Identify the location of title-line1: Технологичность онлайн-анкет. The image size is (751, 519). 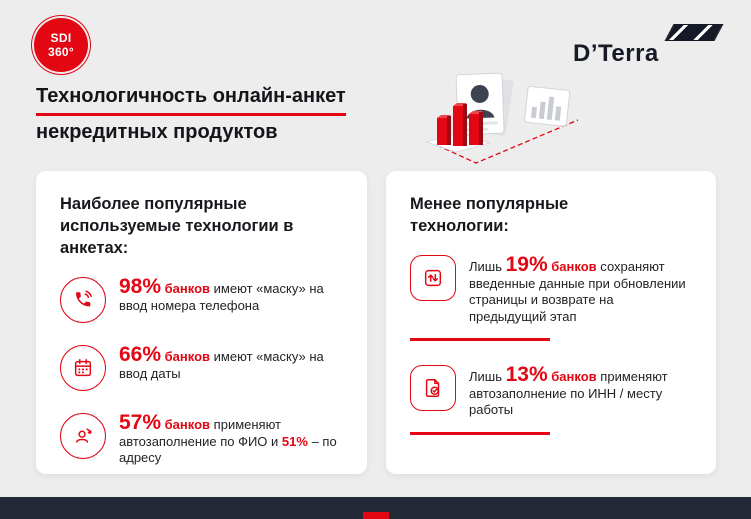
(191, 100).